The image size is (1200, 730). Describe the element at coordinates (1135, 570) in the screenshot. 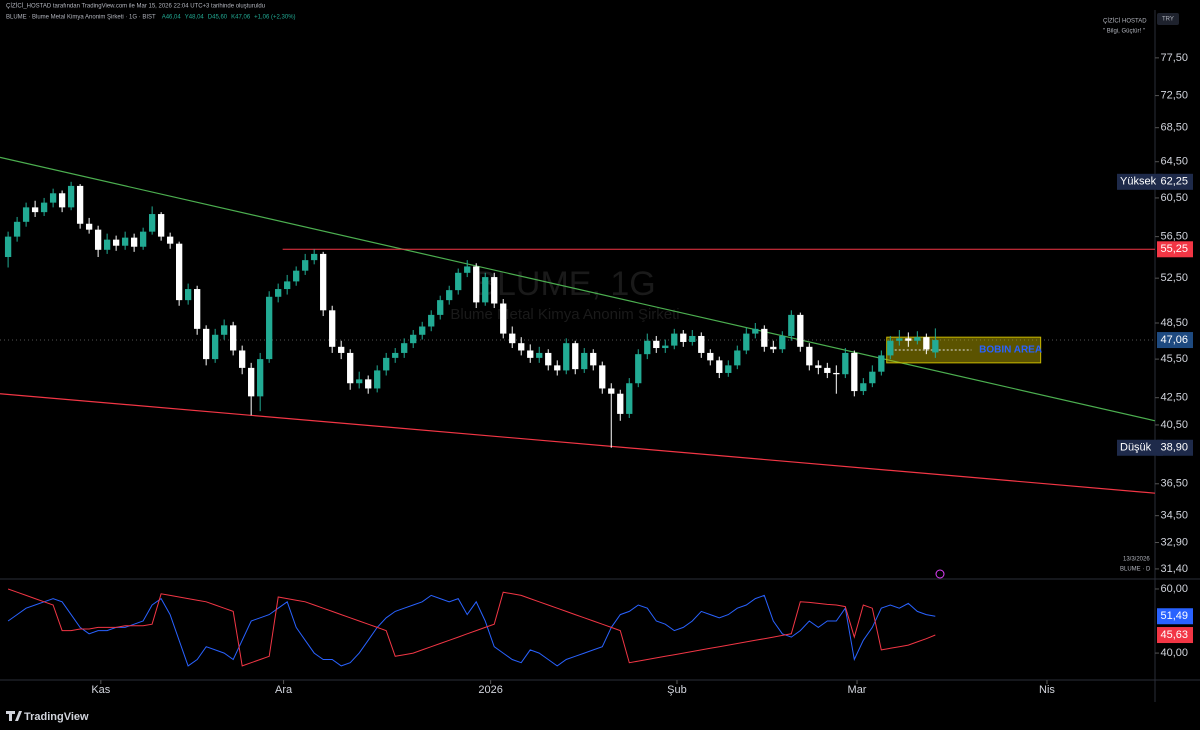

I see `footer-series: BLUME · D` at that location.